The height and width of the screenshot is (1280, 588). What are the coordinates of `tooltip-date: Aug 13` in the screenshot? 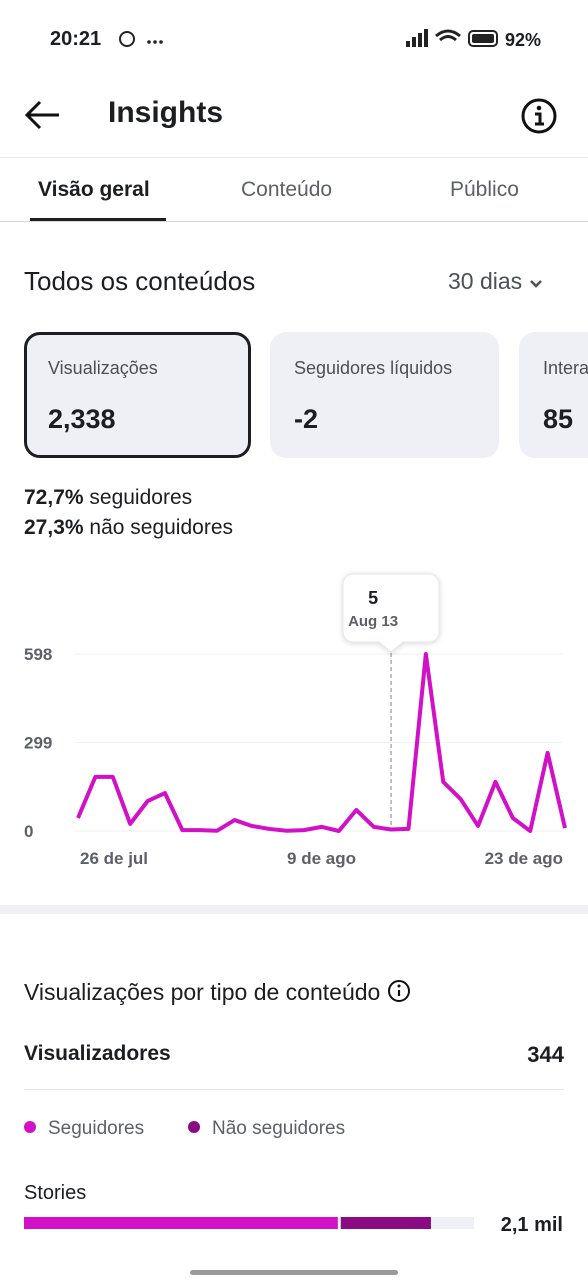 It's located at (373, 621).